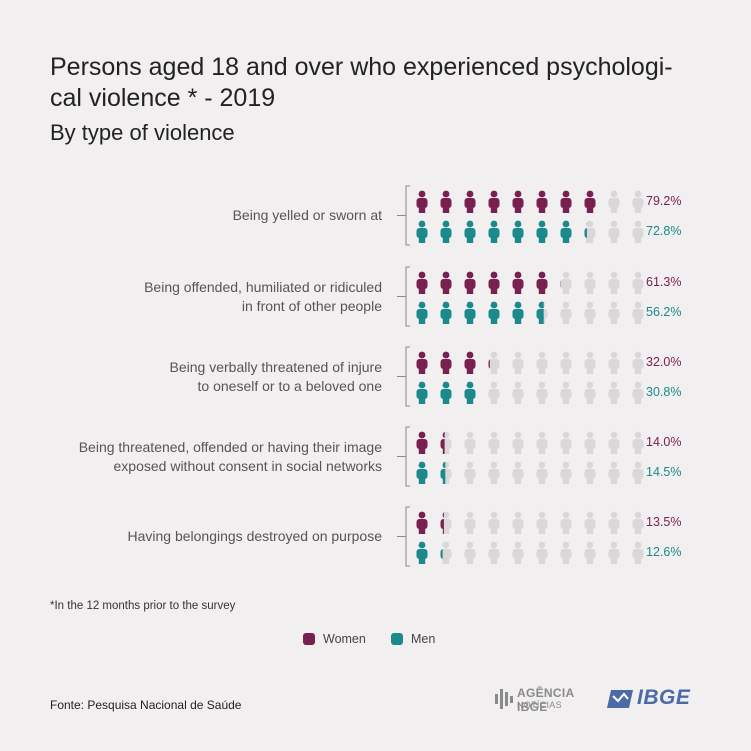  What do you see at coordinates (423, 639) in the screenshot?
I see `legend-label-men: Men` at bounding box center [423, 639].